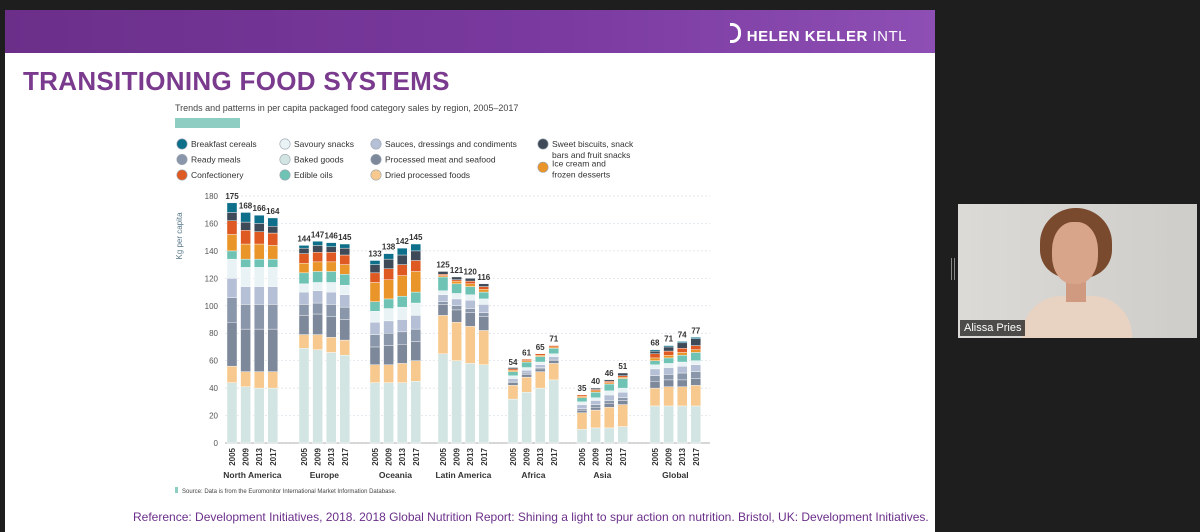  I want to click on participant-video: Alissa Pries, so click(1077, 271).